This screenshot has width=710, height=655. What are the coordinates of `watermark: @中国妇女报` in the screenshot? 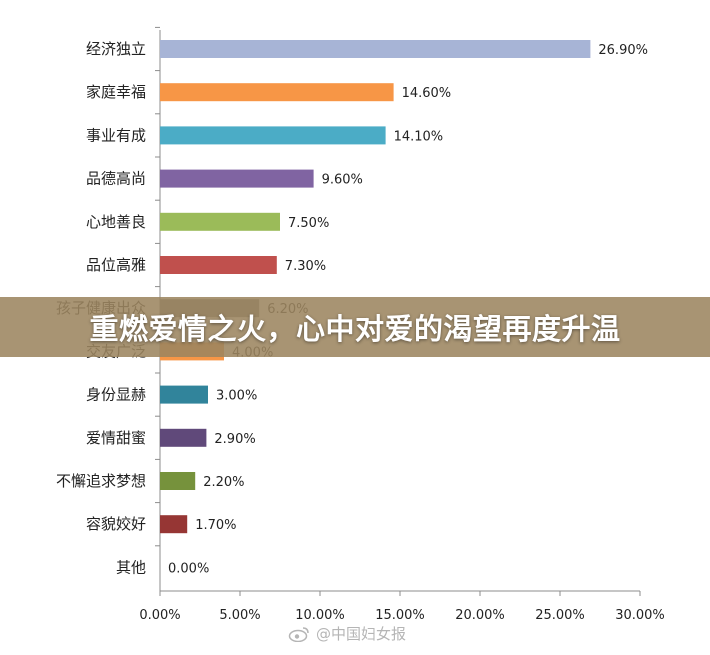 It's located at (347, 633).